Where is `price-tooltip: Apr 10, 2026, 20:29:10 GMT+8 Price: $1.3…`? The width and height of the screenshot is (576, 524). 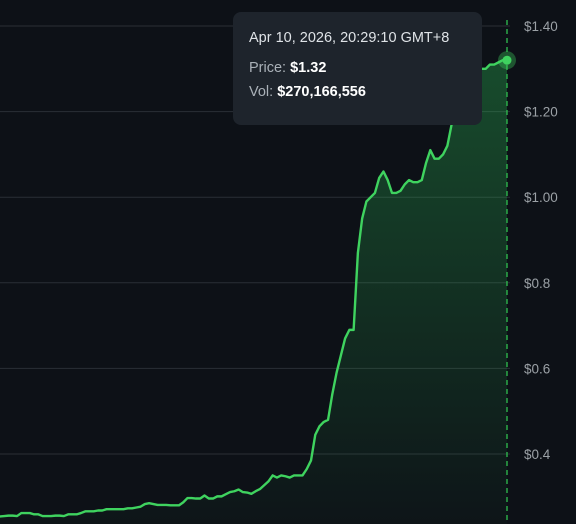
price-tooltip: Apr 10, 2026, 20:29:10 GMT+8 Price: $1.3… is located at coordinates (357, 68).